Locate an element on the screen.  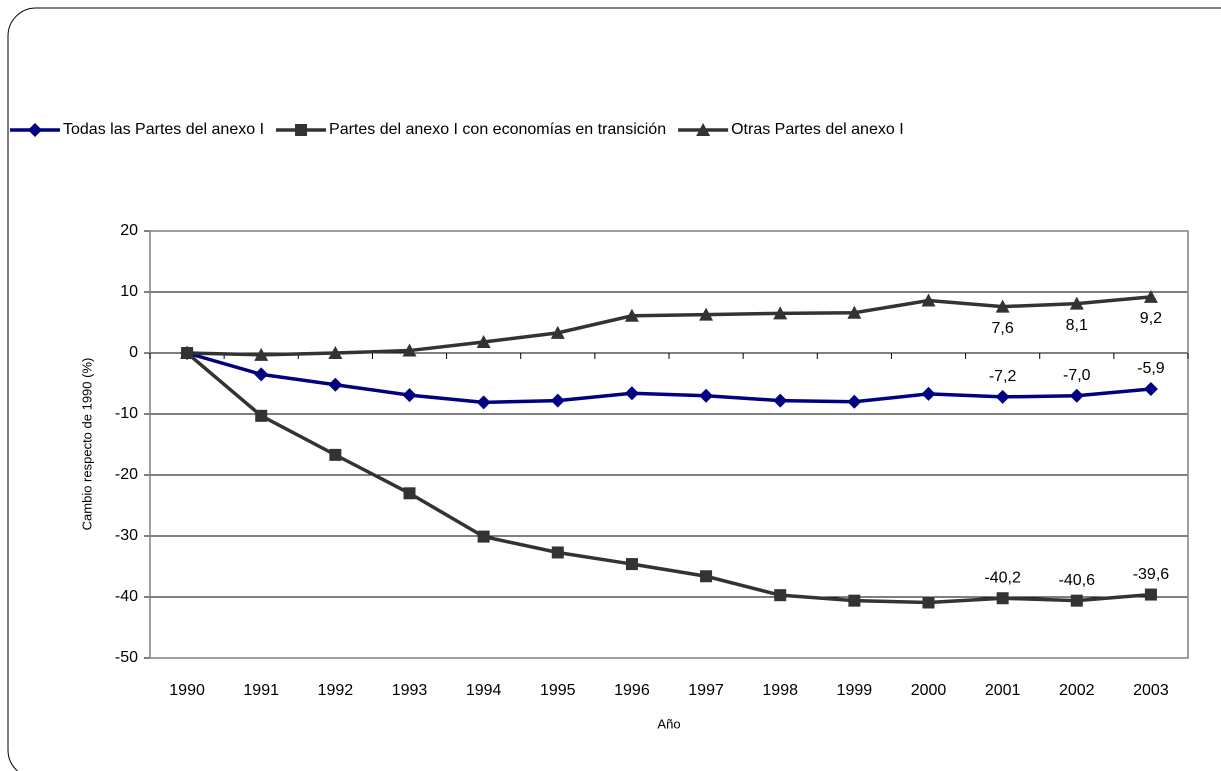
x-axis-label: Año is located at coordinates (668, 723).